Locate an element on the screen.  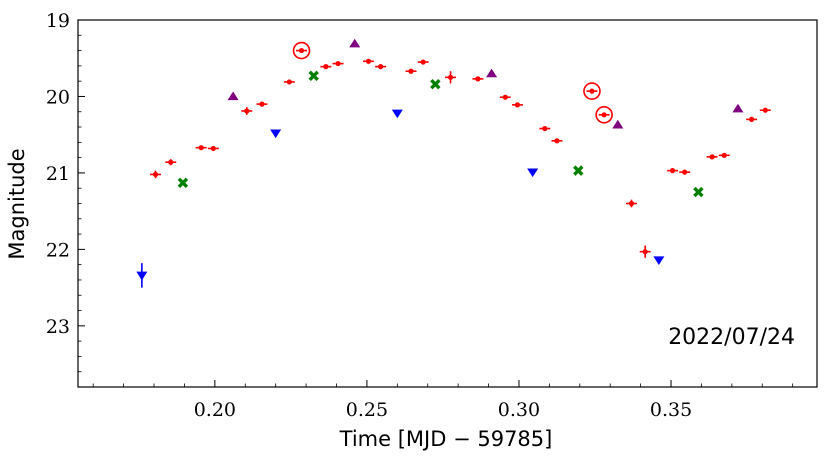
y-axis-label: Magnitude is located at coordinates (17, 203).